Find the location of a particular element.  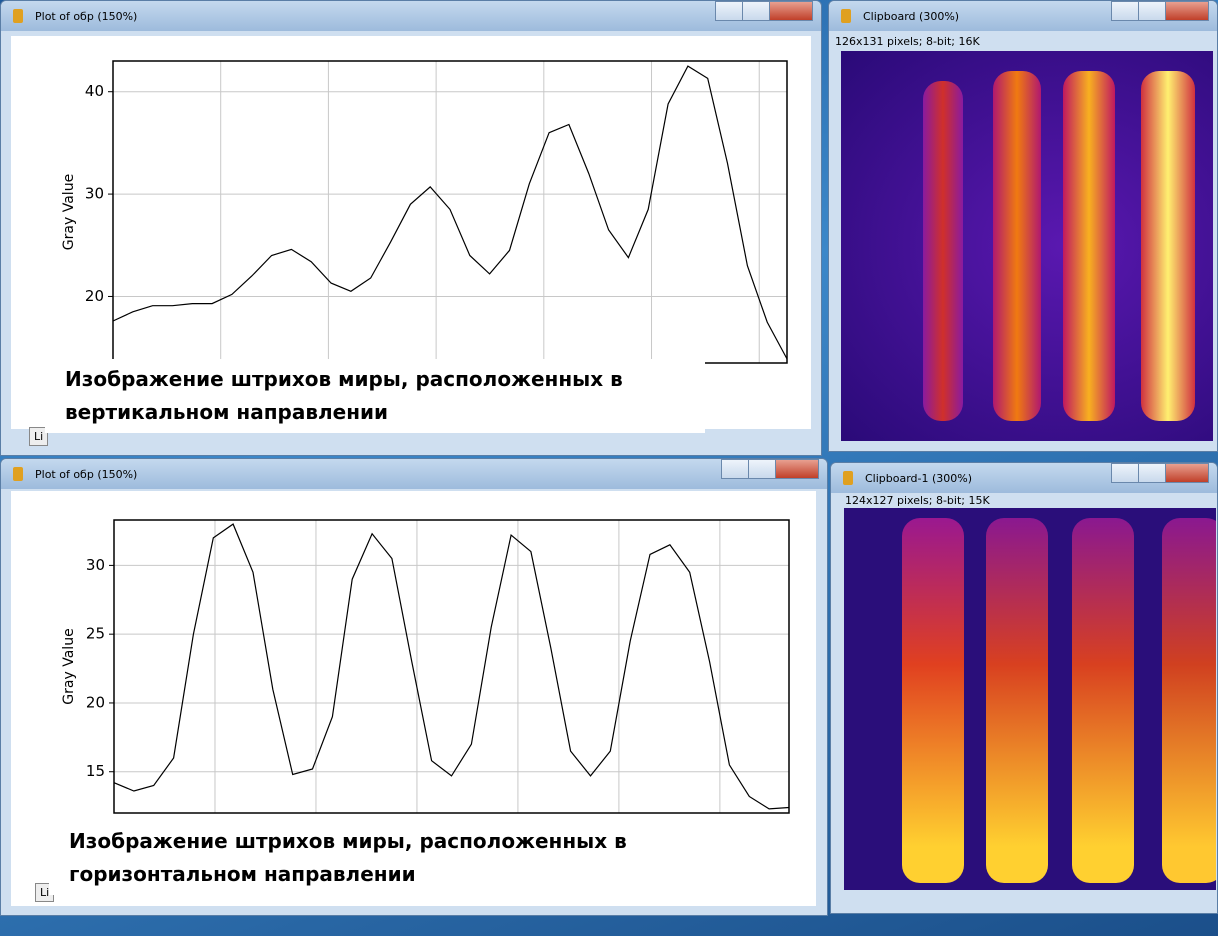

window-title: Clipboard (300%) is located at coordinates (911, 16).